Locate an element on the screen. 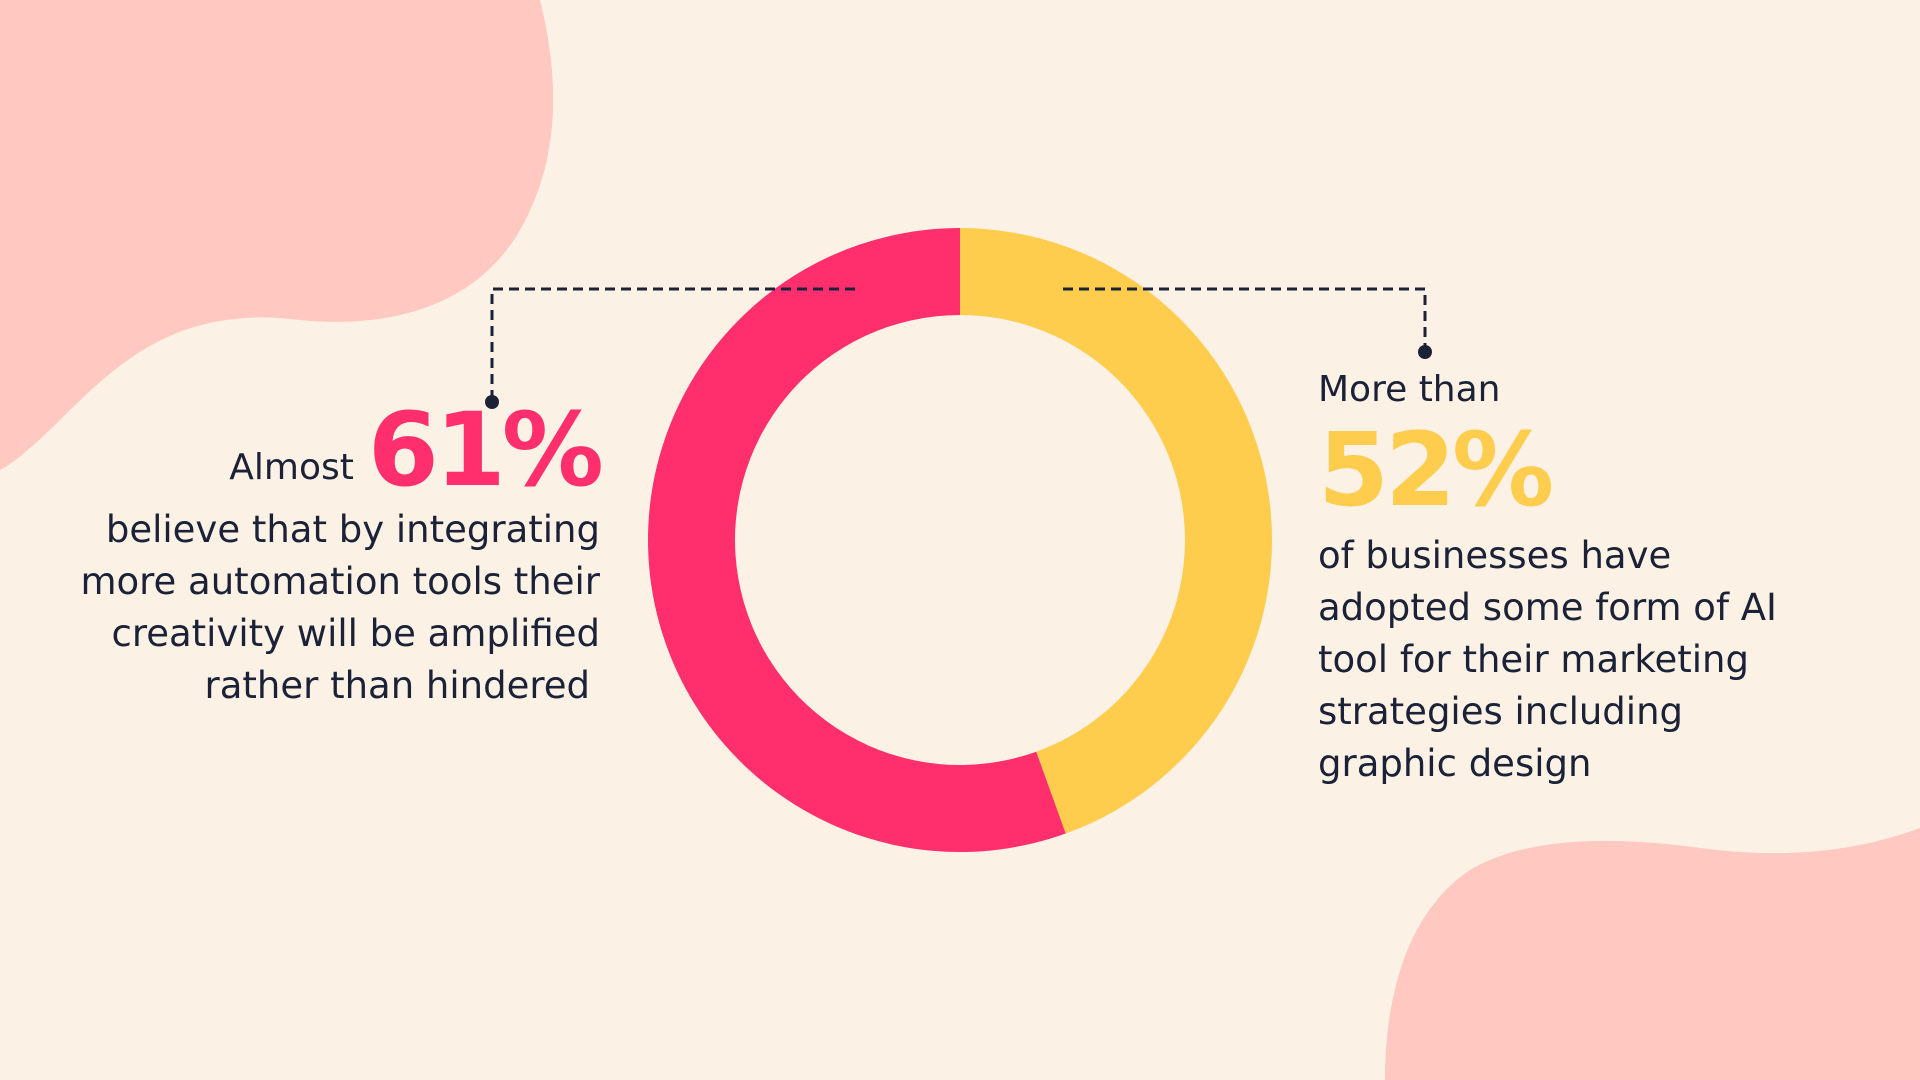  bottom-right-blob is located at coordinates (1652, 954).